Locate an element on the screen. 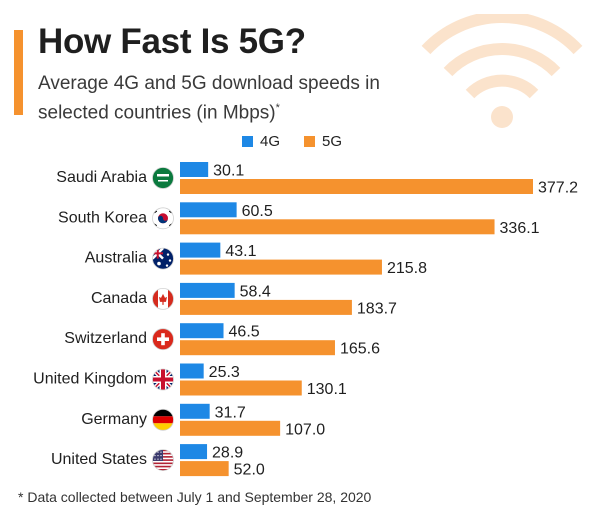 This screenshot has height=514, width=597. bar-5g-switzerland is located at coordinates (257, 348).